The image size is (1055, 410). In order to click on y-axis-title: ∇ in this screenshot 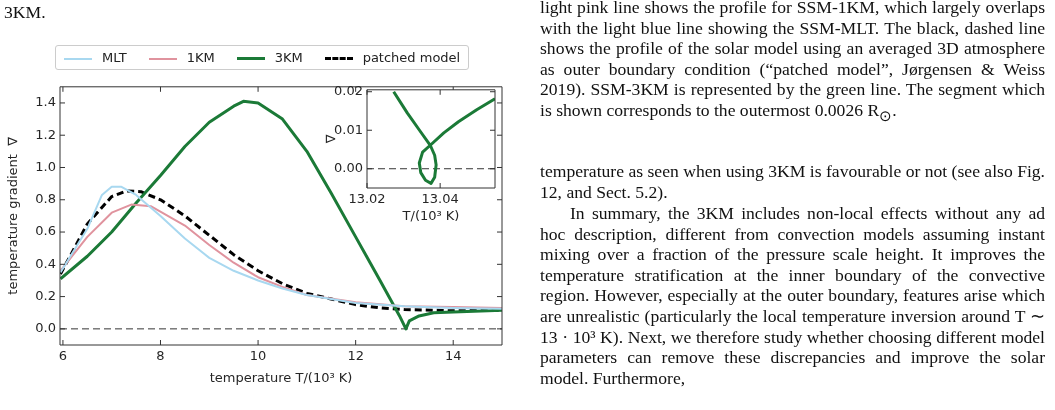, I will do `click(331, 139)`.